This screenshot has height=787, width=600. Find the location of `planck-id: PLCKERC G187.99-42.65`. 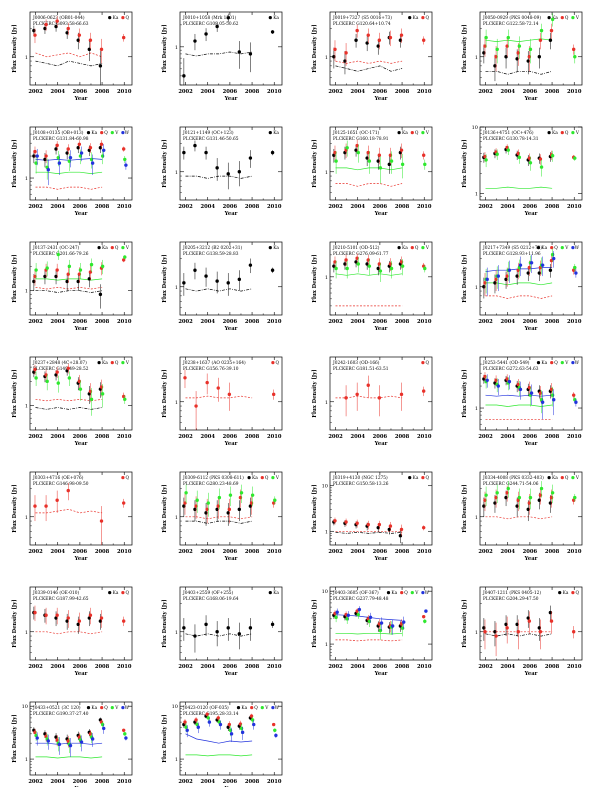

planck-id: PLCKERC G187.99-42.65 is located at coordinates (61, 599).